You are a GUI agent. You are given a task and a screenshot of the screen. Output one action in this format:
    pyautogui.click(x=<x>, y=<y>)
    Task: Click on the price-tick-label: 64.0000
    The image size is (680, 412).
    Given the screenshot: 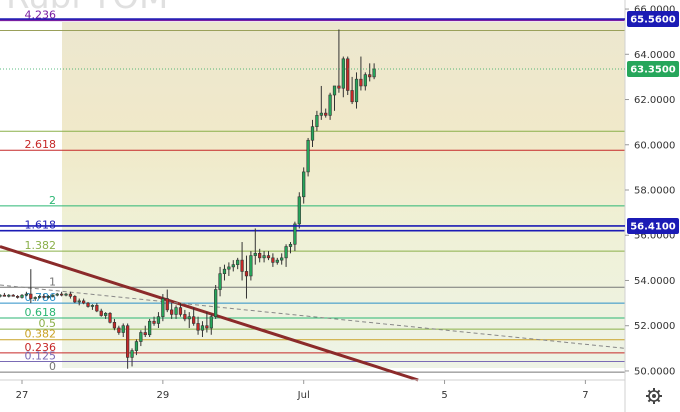 What is the action you would take?
    pyautogui.click(x=654, y=55)
    